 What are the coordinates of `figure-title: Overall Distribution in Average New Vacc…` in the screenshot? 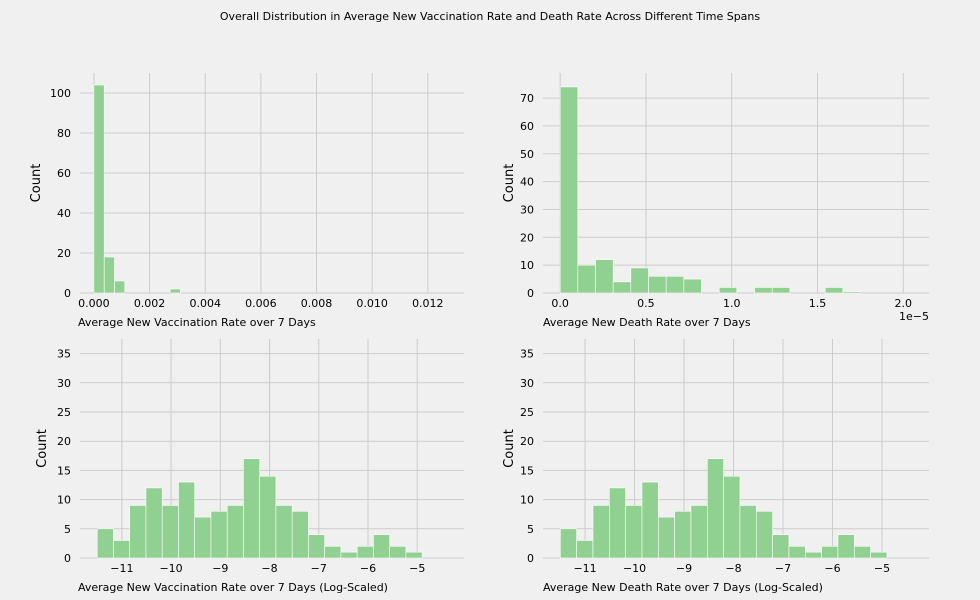 It's located at (490, 16).